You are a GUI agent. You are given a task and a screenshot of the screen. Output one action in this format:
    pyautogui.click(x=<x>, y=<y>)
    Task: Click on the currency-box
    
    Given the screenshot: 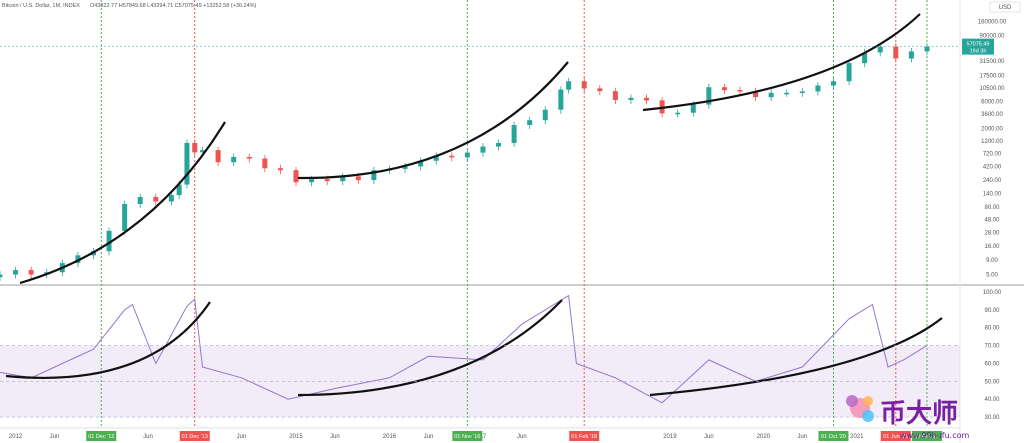 What is the action you would take?
    pyautogui.click(x=1005, y=7)
    